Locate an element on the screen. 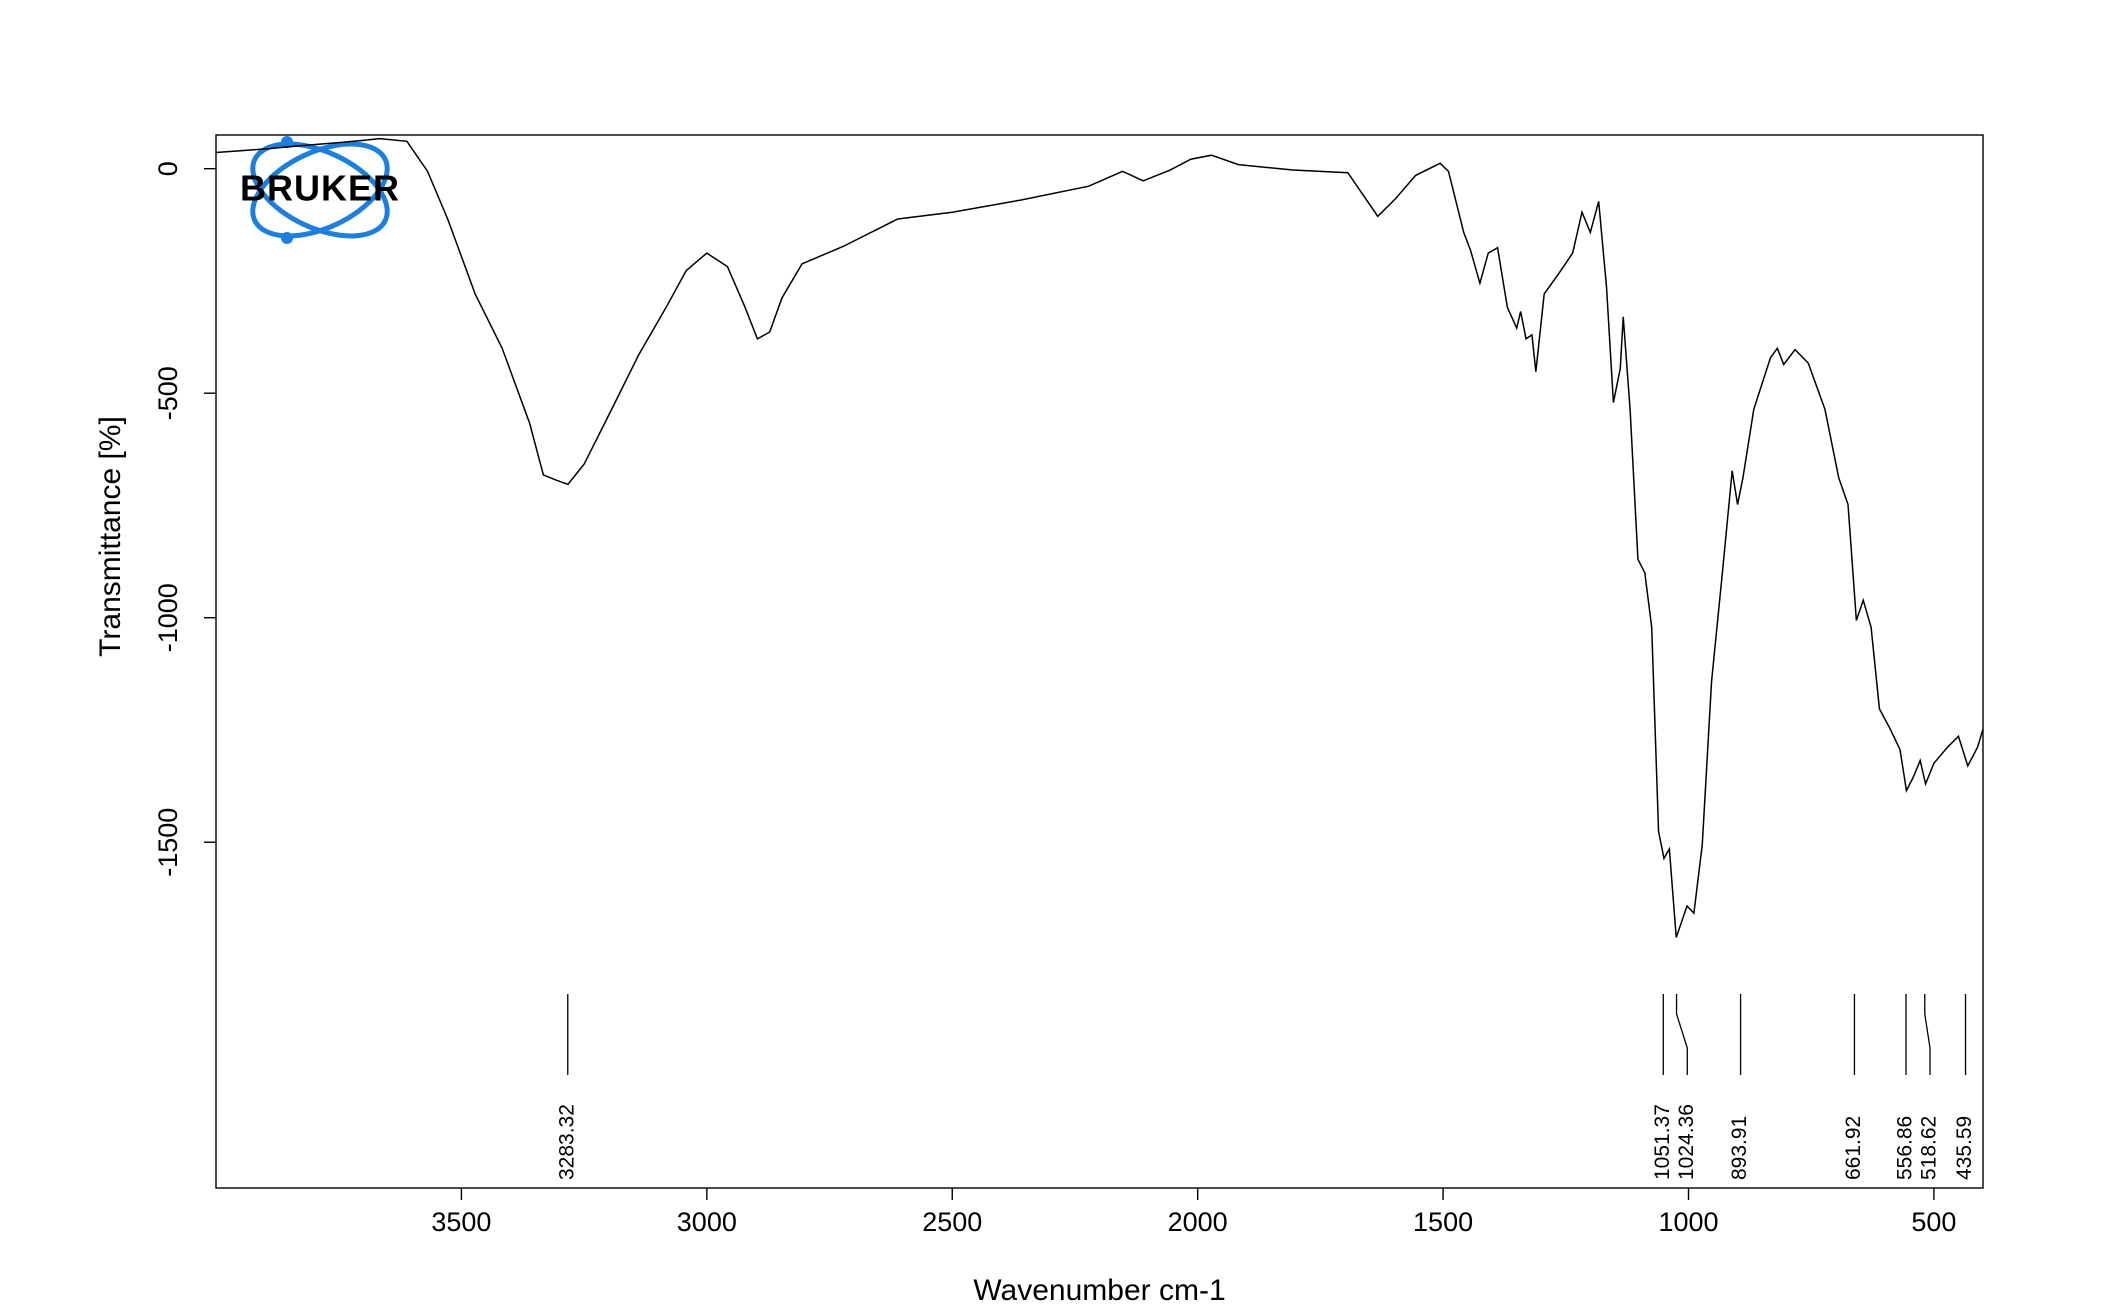  x-tick-label: 1000 is located at coordinates (1688, 1222).